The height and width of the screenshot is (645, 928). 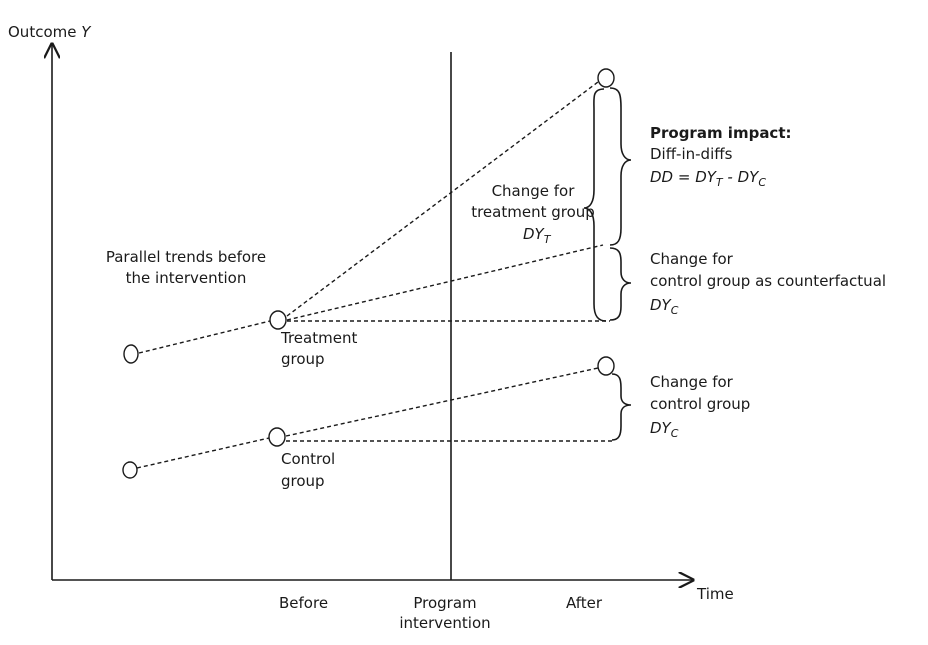 I want to click on program-impact-brace, so click(x=620, y=166).